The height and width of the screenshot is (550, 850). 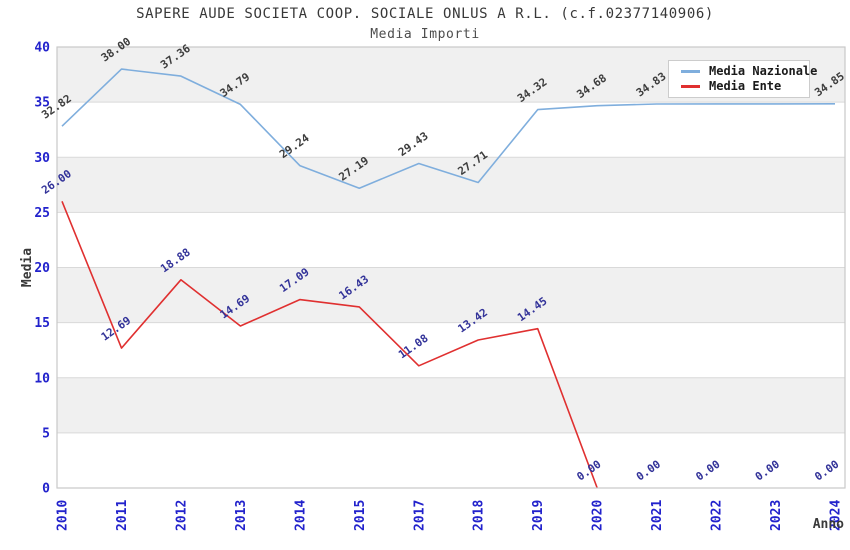 I want to click on y-tick-label: 35, so click(x=42, y=103).